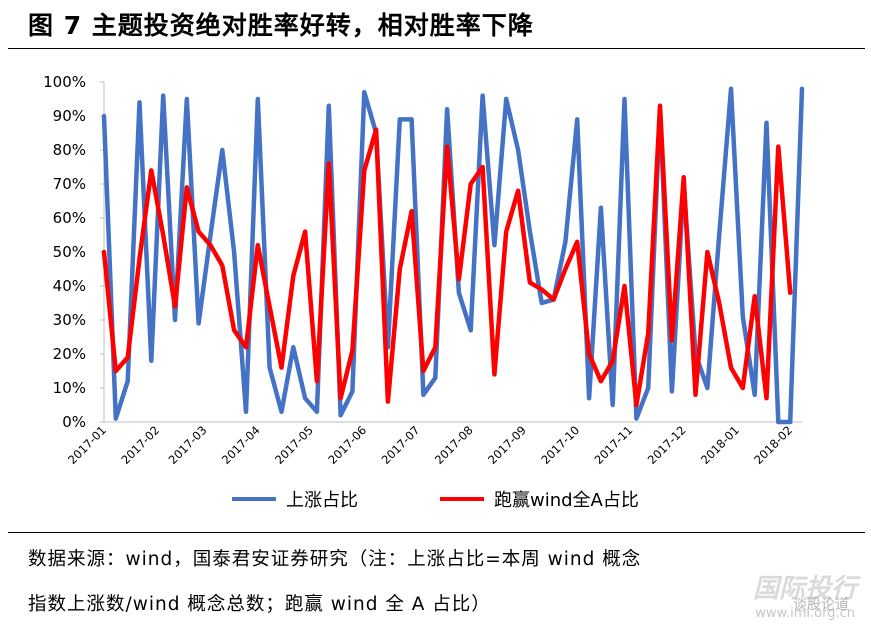 The height and width of the screenshot is (629, 871). I want to click on legend-label-rise: 上涨占比, so click(322, 500).